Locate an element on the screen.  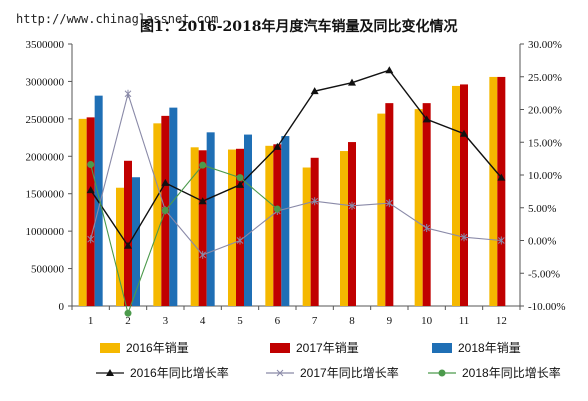
legend-label: 2017年同比增长率 is located at coordinates (349, 372).